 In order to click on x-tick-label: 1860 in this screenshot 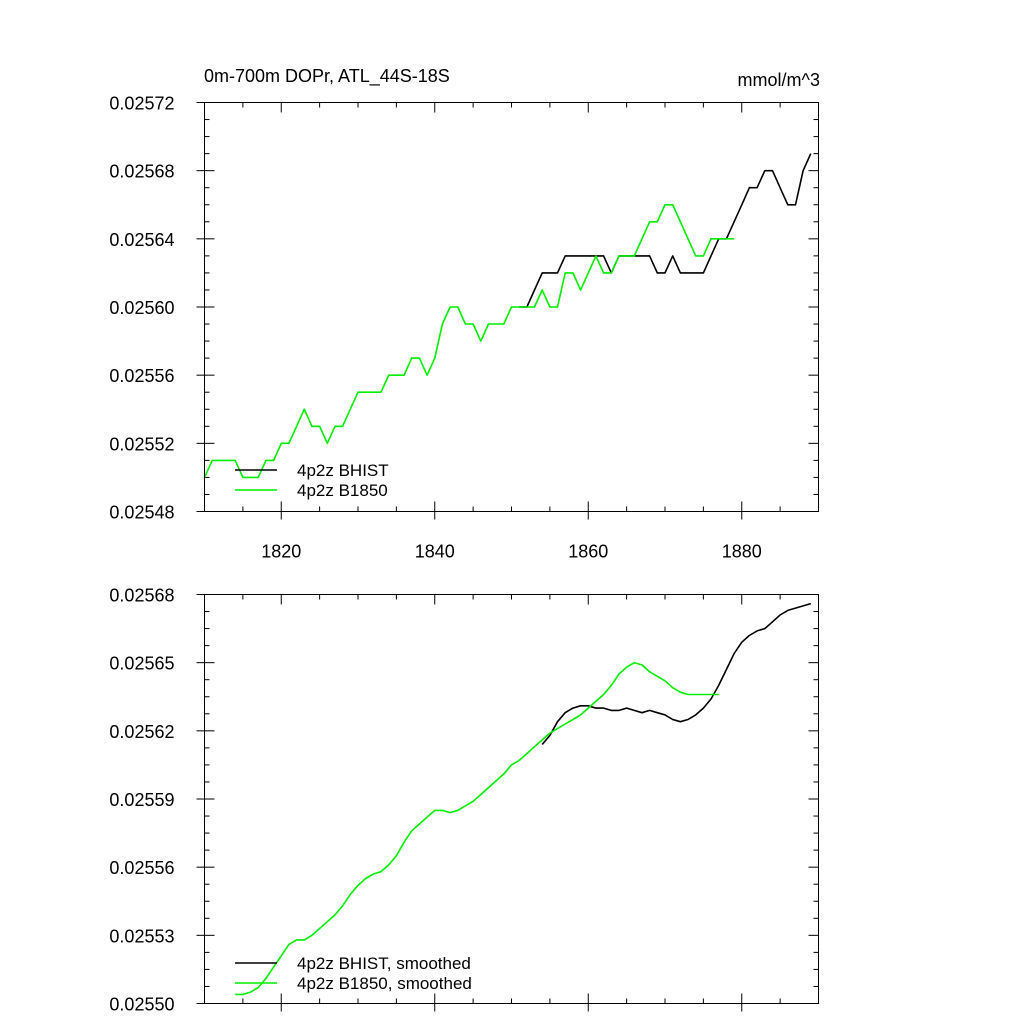, I will do `click(588, 552)`.